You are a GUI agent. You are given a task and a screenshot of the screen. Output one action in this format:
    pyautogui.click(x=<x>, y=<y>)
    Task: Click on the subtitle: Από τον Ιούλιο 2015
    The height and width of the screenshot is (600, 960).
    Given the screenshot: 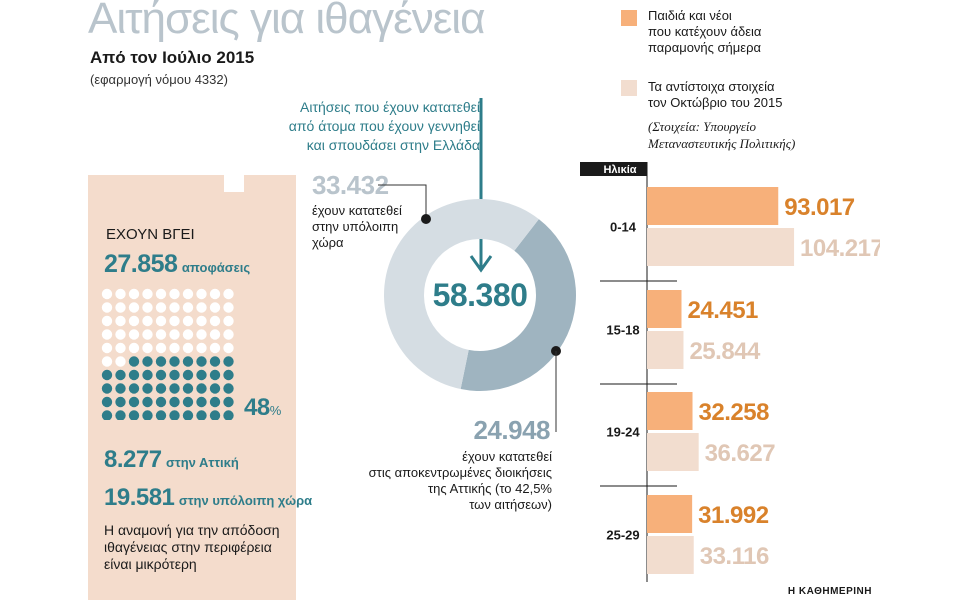 What is the action you would take?
    pyautogui.click(x=172, y=57)
    